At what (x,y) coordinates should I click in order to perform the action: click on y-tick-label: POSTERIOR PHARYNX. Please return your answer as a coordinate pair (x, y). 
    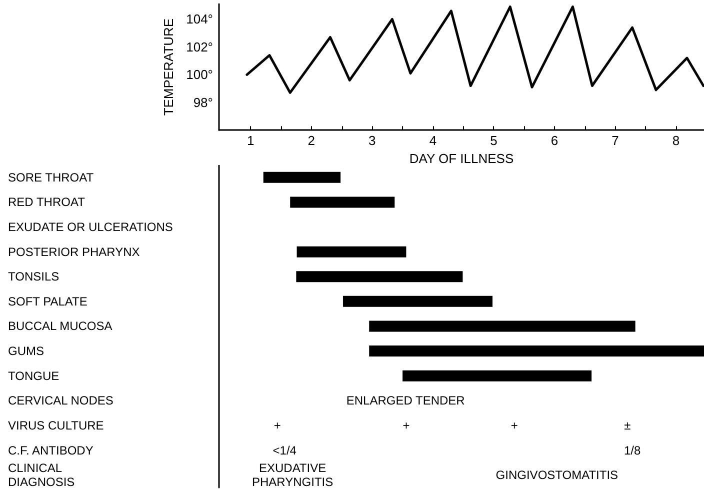
    Looking at the image, I should click on (74, 251).